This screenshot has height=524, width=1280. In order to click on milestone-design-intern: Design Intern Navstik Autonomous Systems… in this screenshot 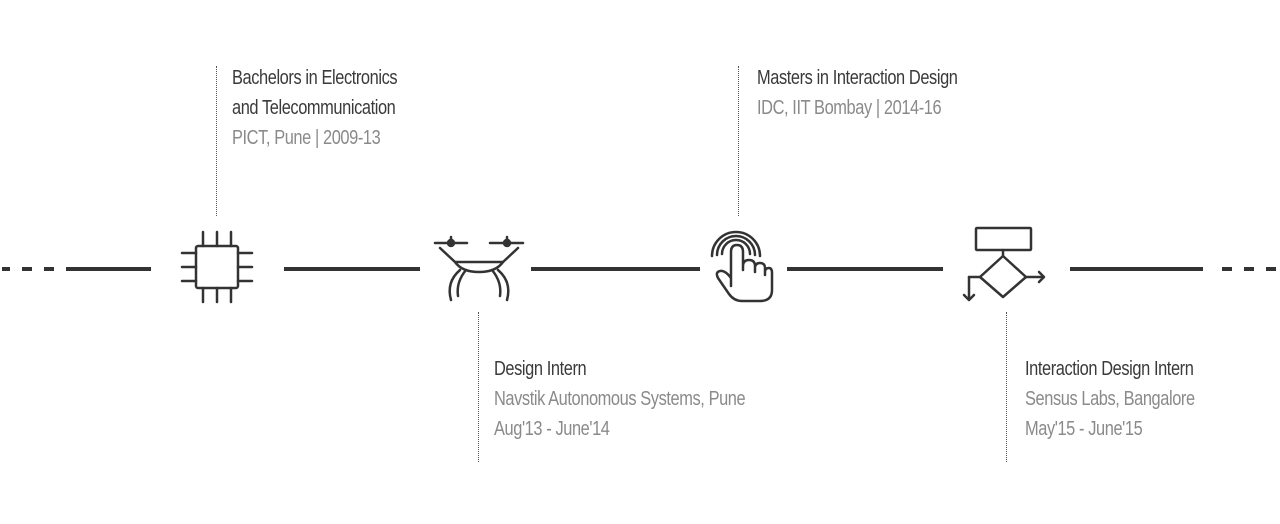, I will do `click(620, 399)`.